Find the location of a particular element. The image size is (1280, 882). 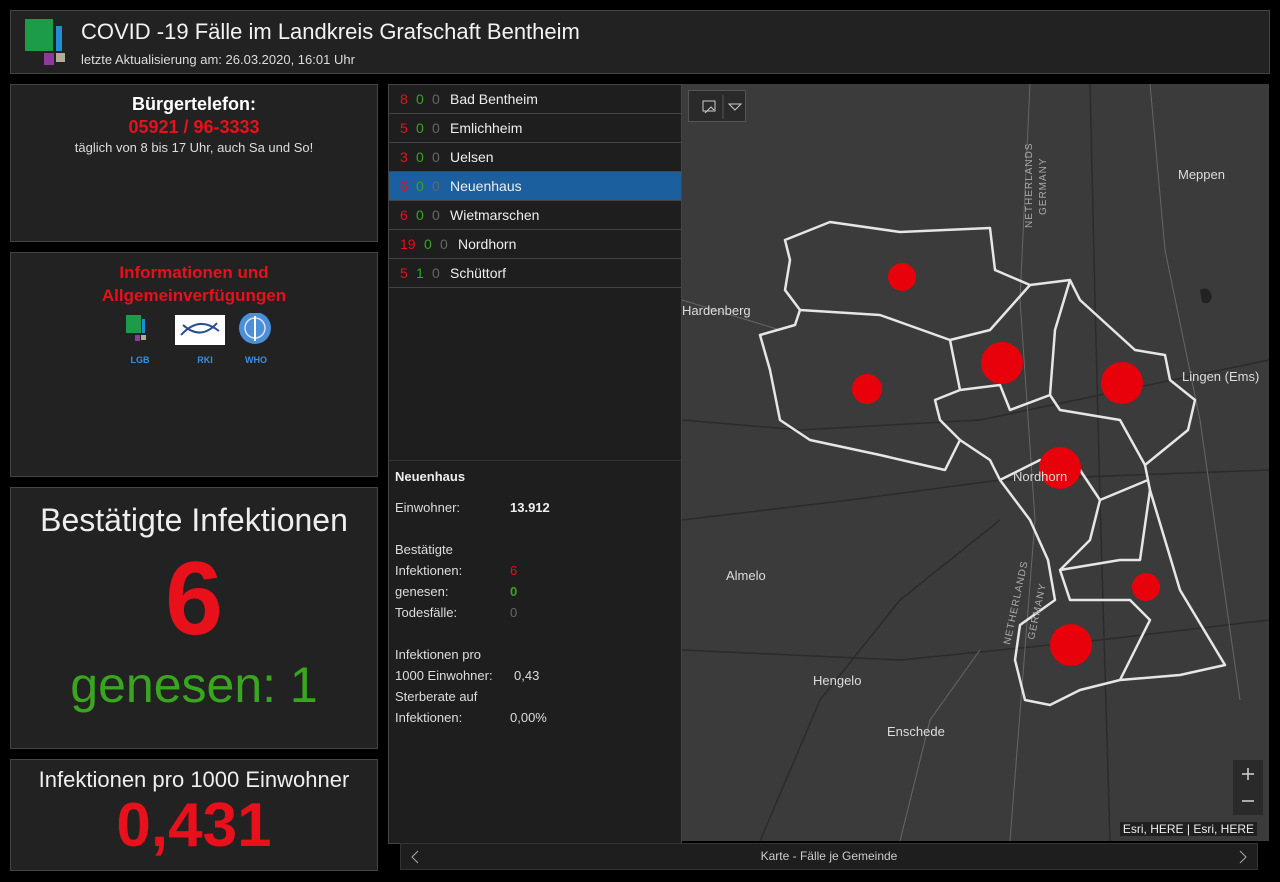

map-nav: Karte - Fälle je Gemeinde is located at coordinates (829, 856).